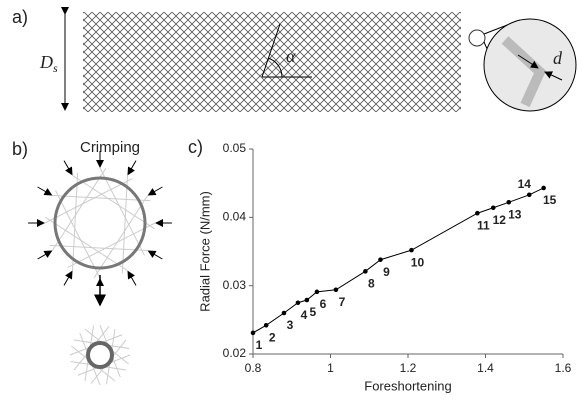  Describe the element at coordinates (291, 56) in the screenshot. I see `angle-label: α` at that location.